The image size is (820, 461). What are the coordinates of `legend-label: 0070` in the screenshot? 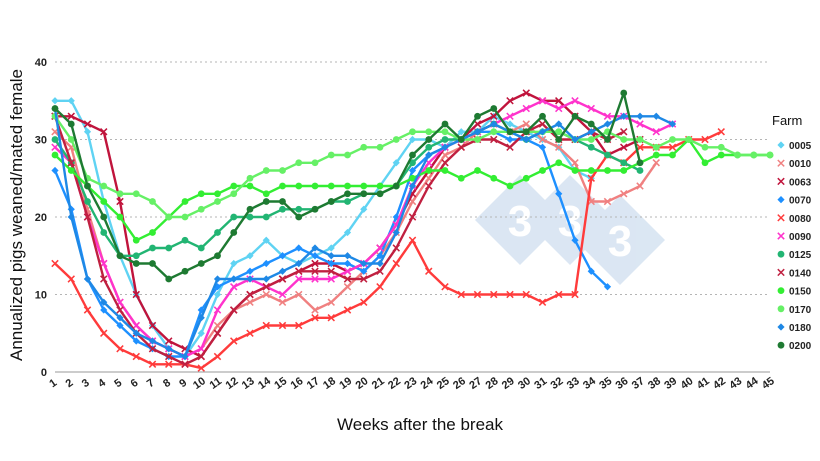 It's located at (800, 201).